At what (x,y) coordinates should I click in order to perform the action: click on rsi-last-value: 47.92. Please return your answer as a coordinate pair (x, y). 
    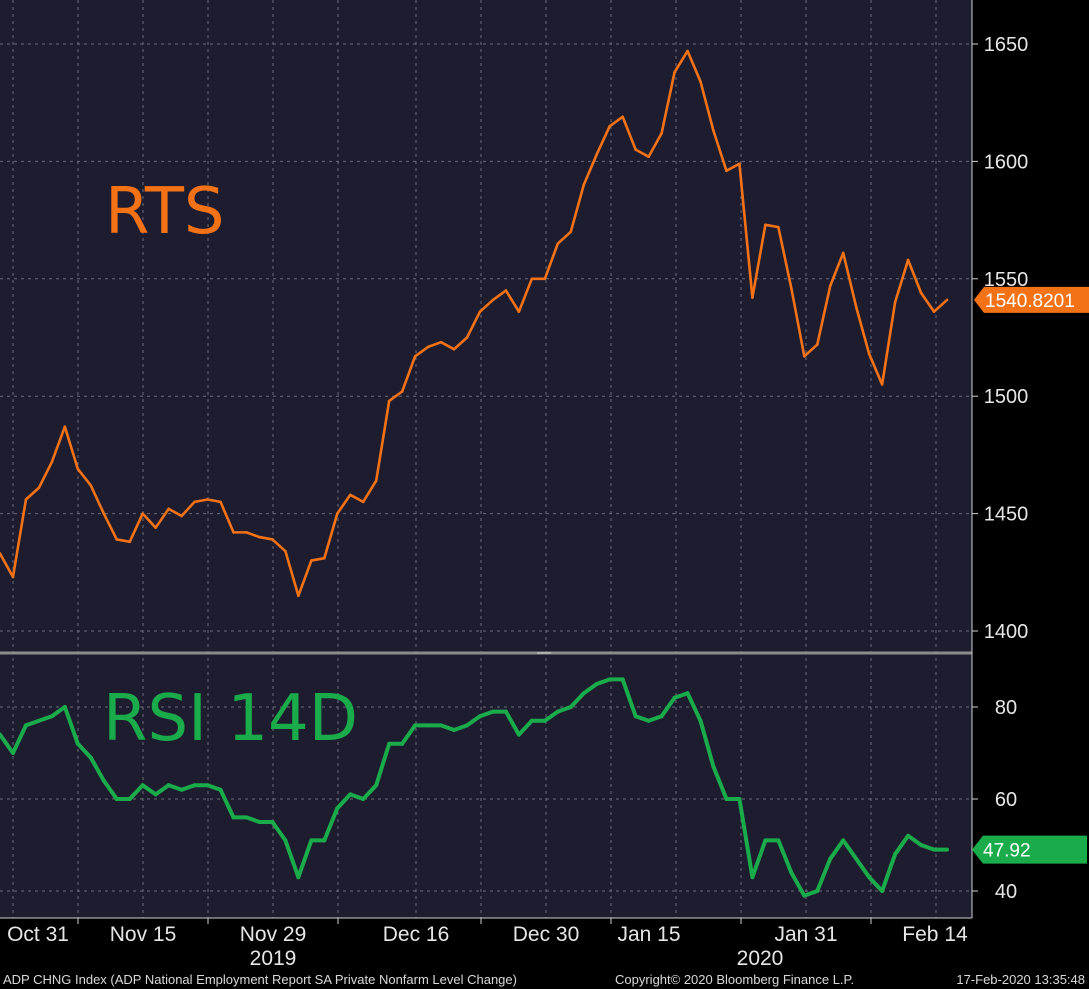
    Looking at the image, I should click on (1007, 851).